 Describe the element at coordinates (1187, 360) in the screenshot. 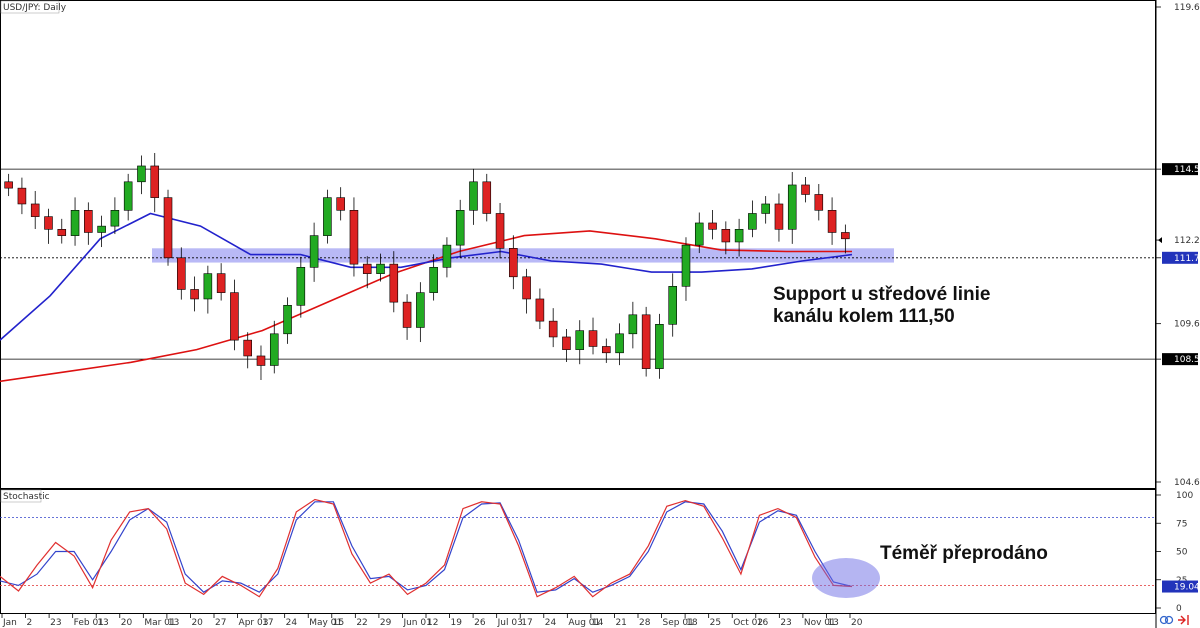

I see `price-tick-label: 108.50` at that location.